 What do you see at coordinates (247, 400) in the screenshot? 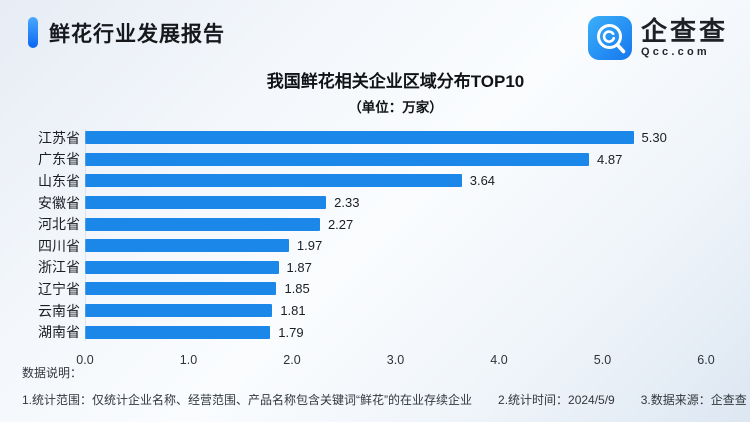
I see `note-scope: 1.统计范围：仅统计企业名称、经营范围、产品名称包含关键词“鲜花”的在业存续企业` at bounding box center [247, 400].